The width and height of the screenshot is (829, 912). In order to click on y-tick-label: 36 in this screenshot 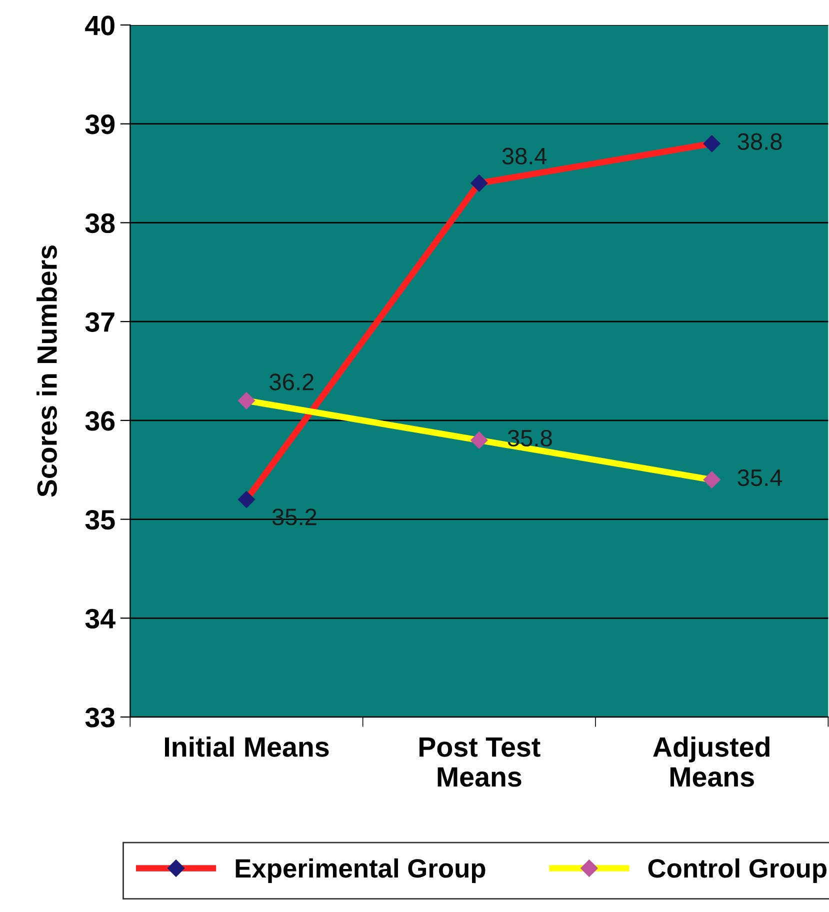, I will do `click(100, 421)`.